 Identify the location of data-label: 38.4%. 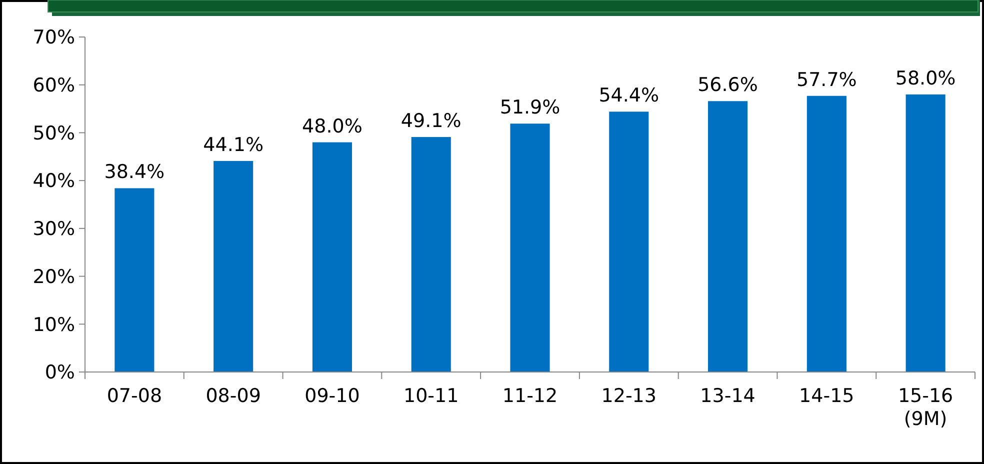
(134, 172).